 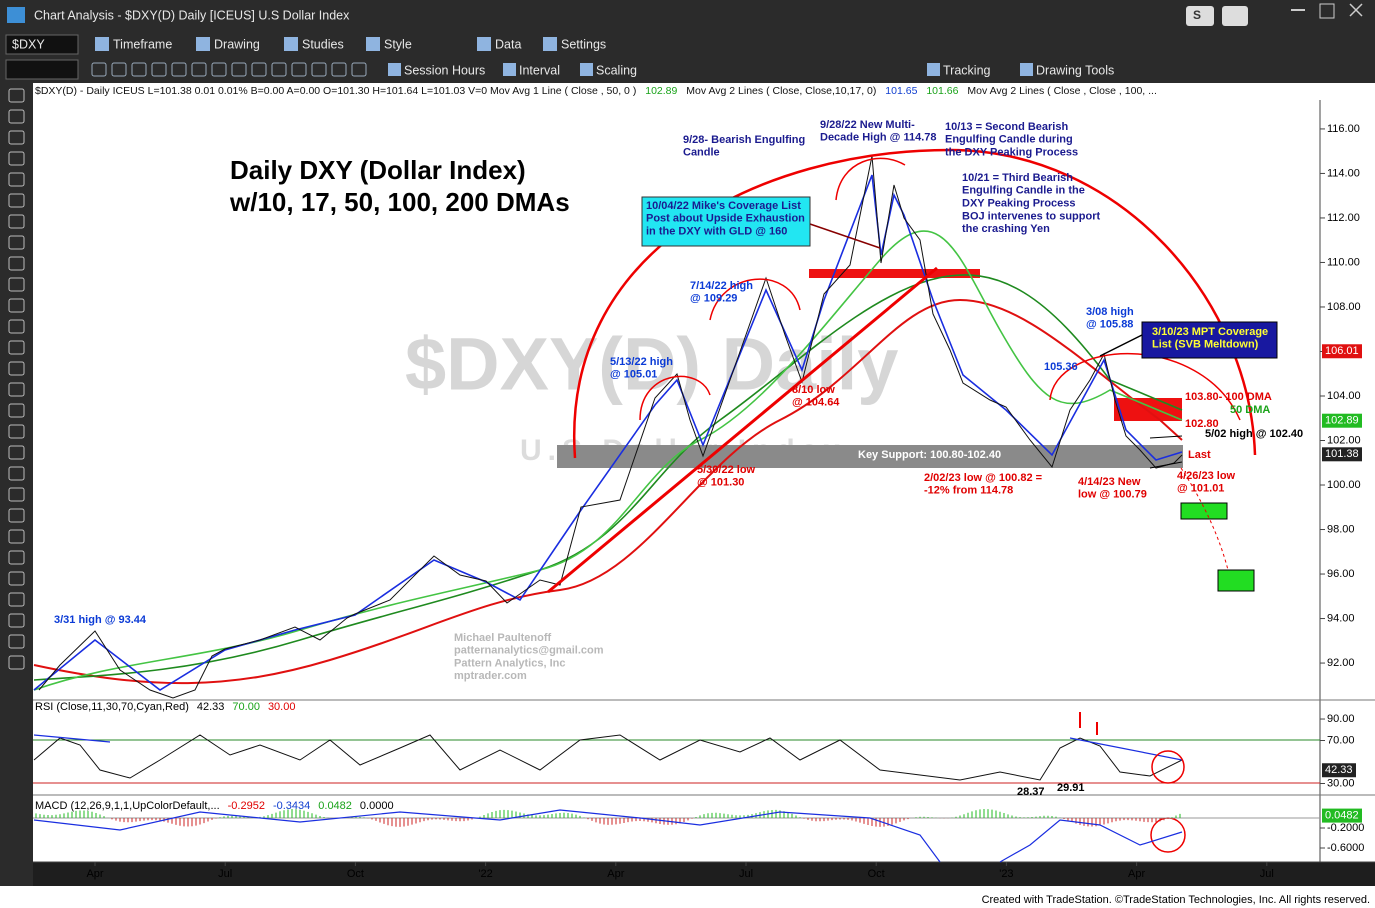 I want to click on toolbar-button: Scaling, so click(x=616, y=70).